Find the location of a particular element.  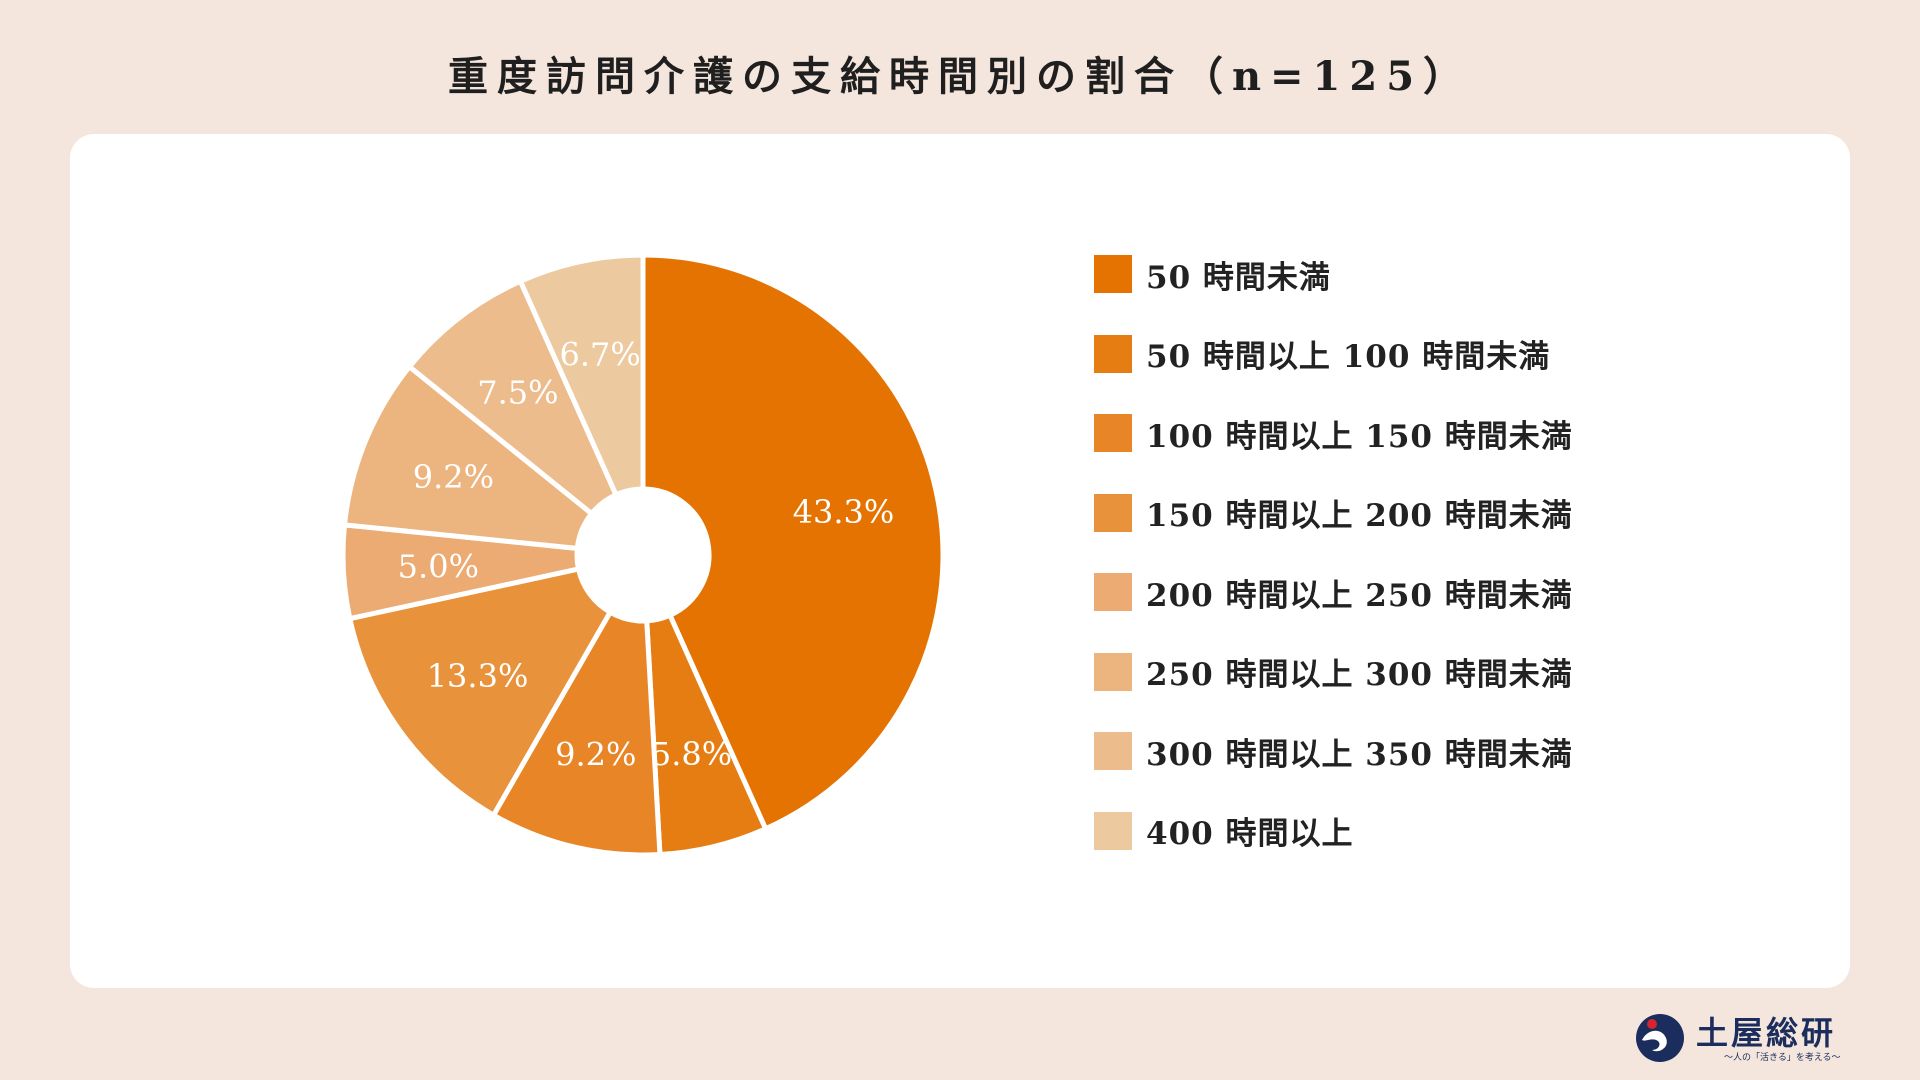

legend-item-2: 100 時間以上 150 時間未満 is located at coordinates (1333, 434).